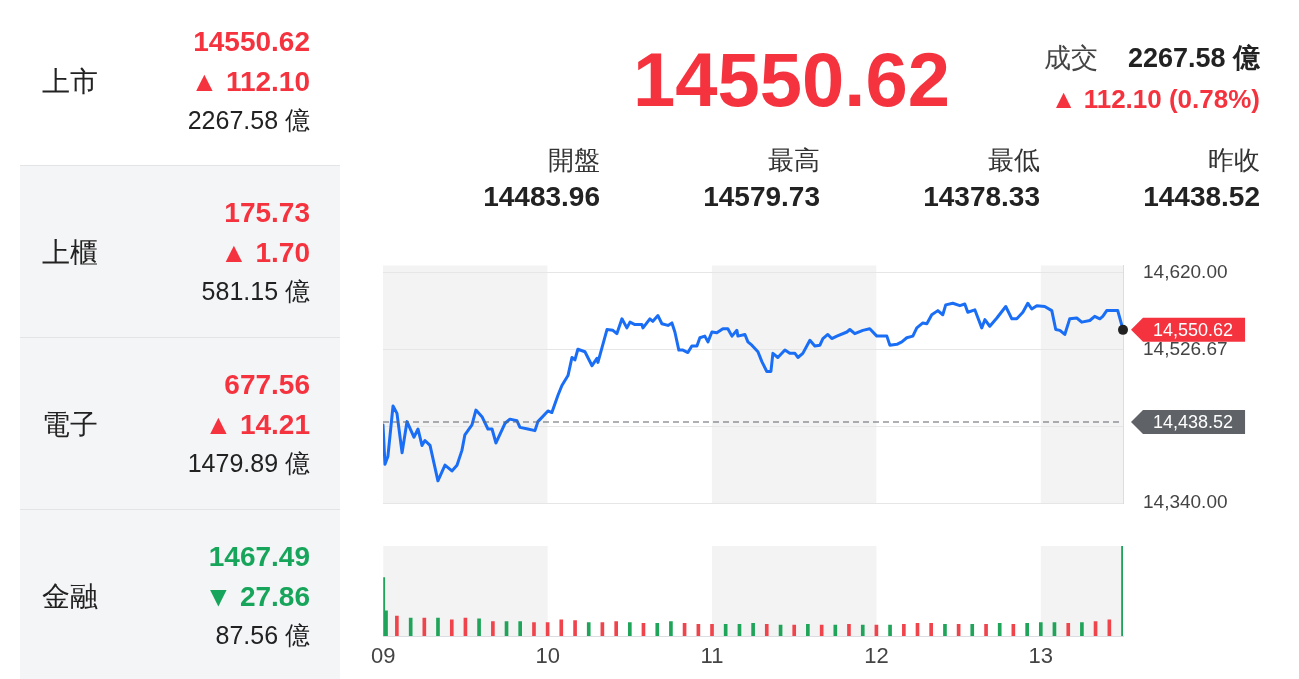  I want to click on annotation: 14,550.62, so click(1193, 329).